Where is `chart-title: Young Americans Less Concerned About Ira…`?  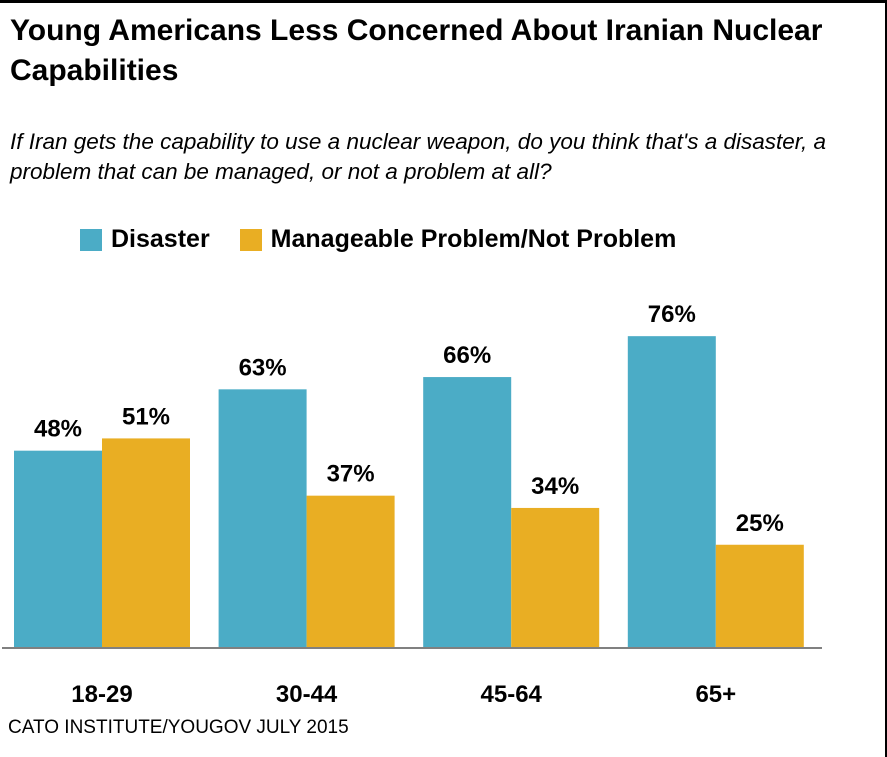
chart-title: Young Americans Less Concerned About Ira… is located at coordinates (416, 50).